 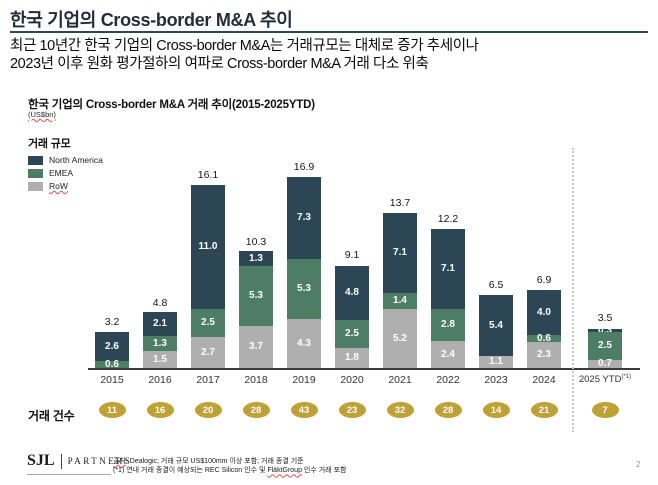 I want to click on bar-total-label: 12.2, so click(x=448, y=219).